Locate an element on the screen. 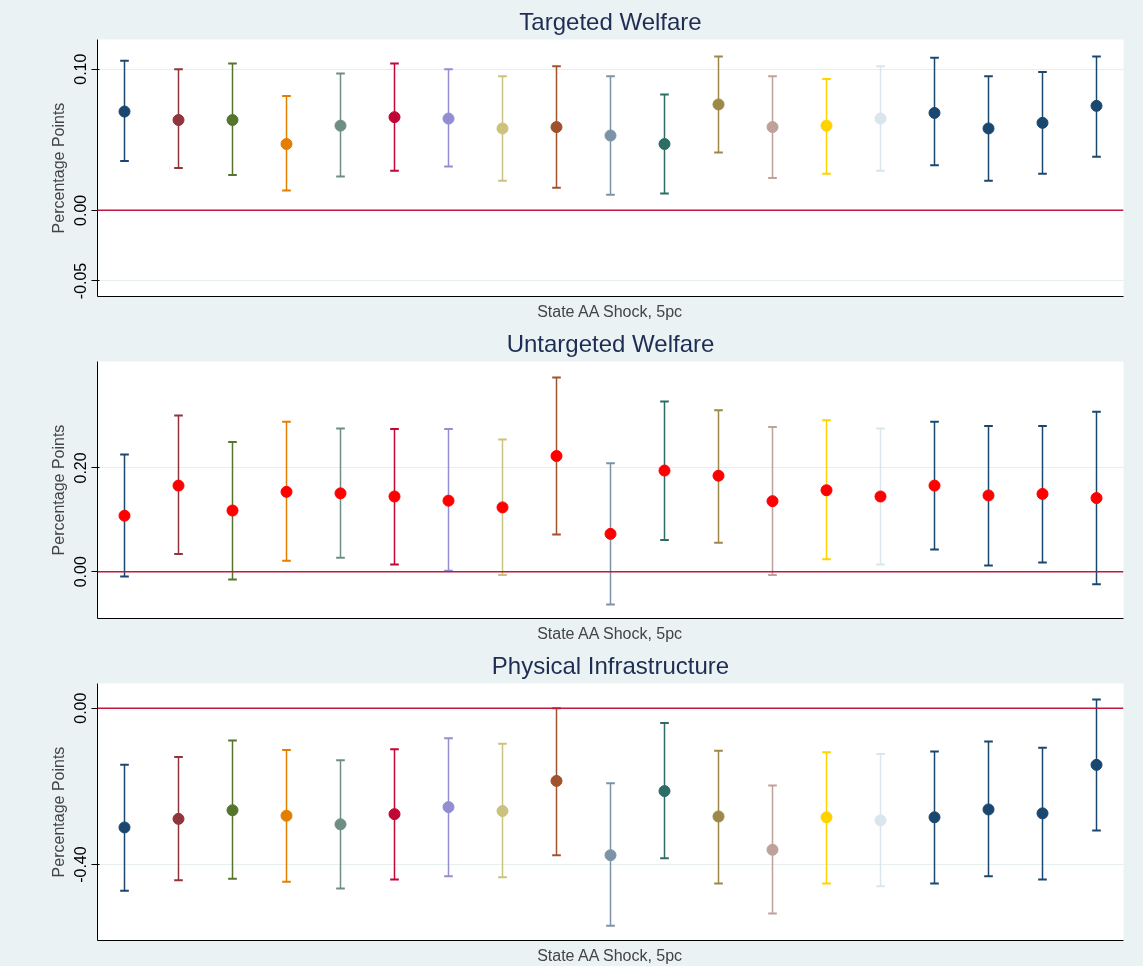 The image size is (1143, 966). y-tick-label: 0.20 is located at coordinates (81, 468).